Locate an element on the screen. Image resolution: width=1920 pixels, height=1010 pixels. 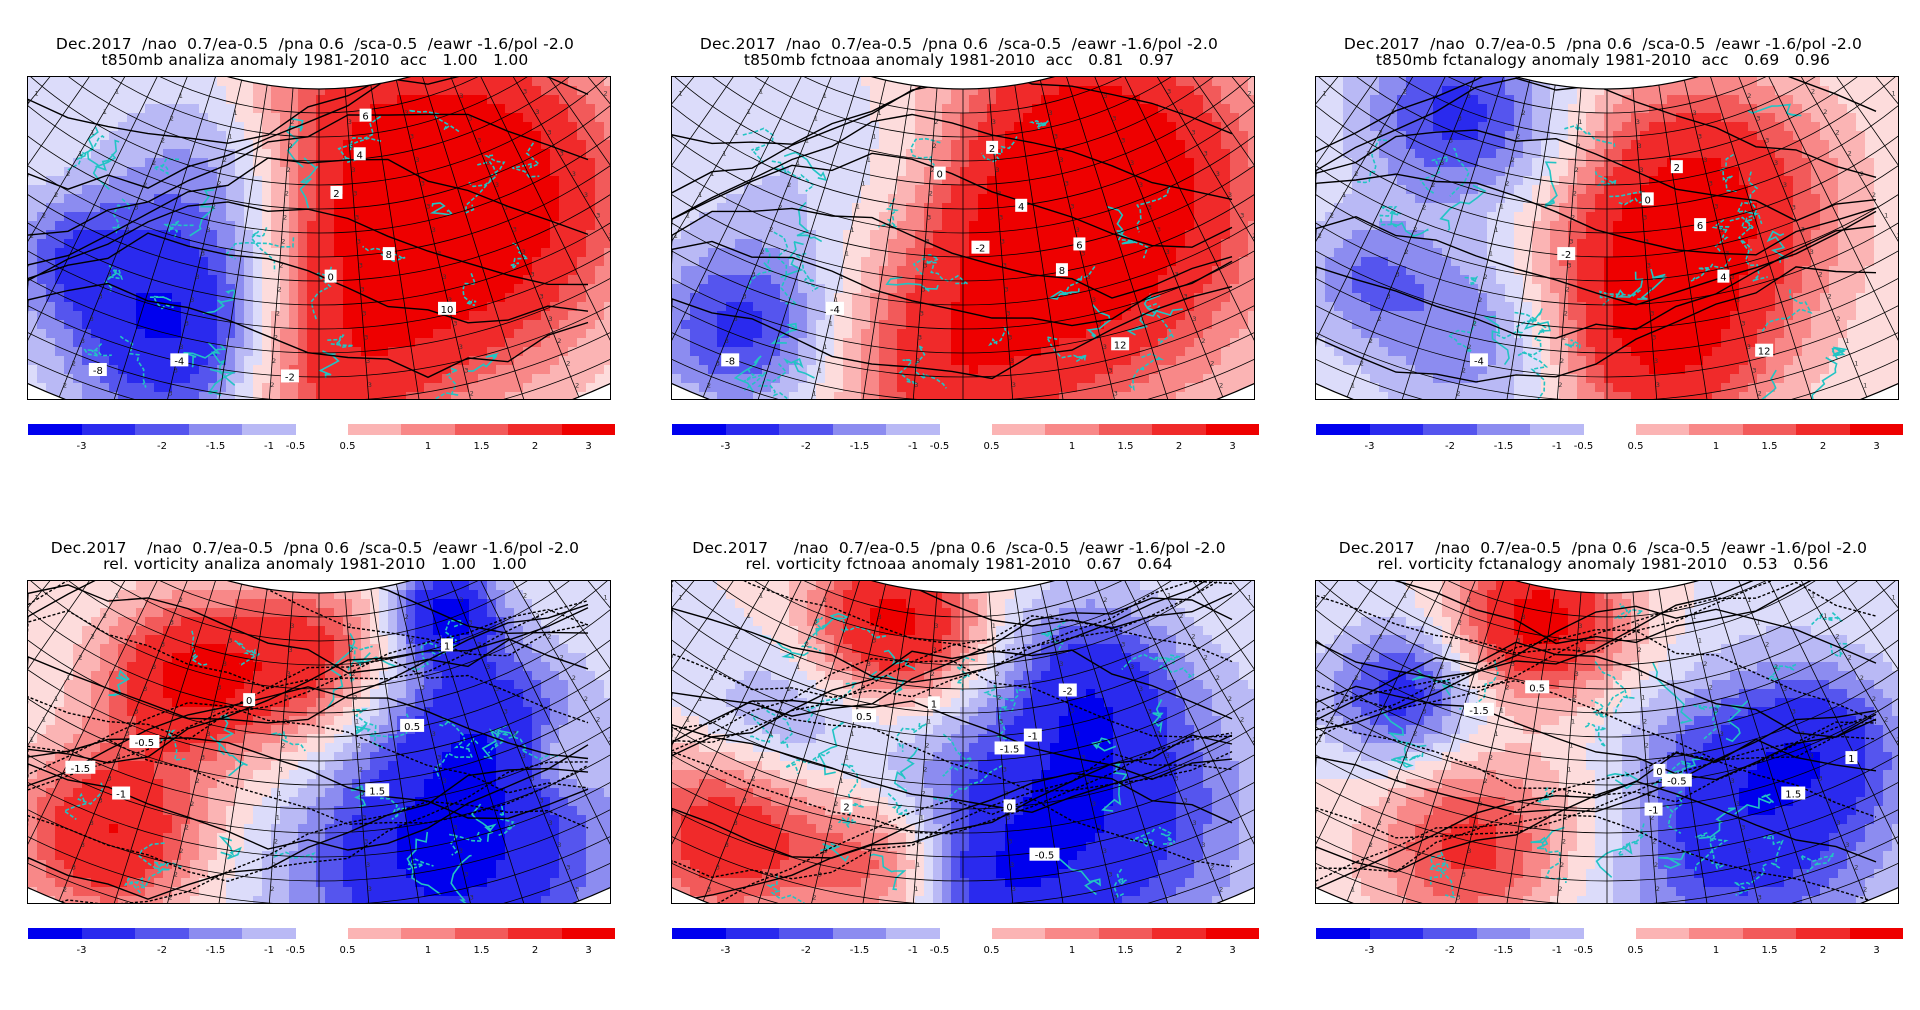
svg-text: 0 is located at coordinates (330, 278).